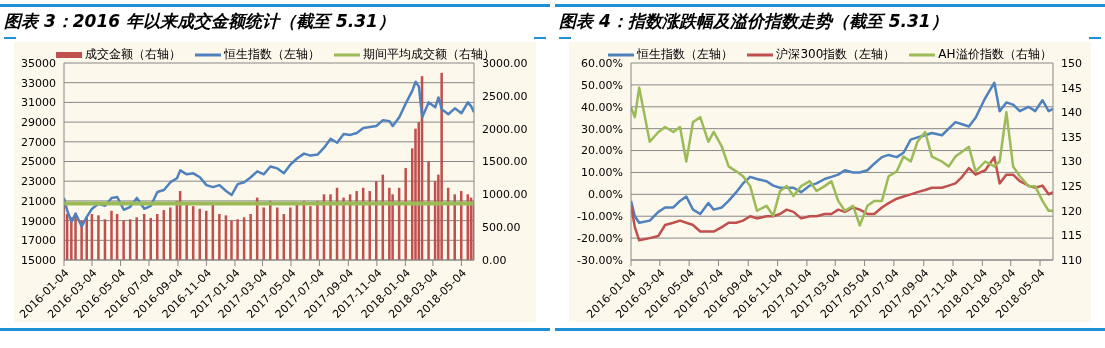  What do you see at coordinates (600, 239) in the screenshot?
I see `y-tick-label: -20.00%` at bounding box center [600, 239].